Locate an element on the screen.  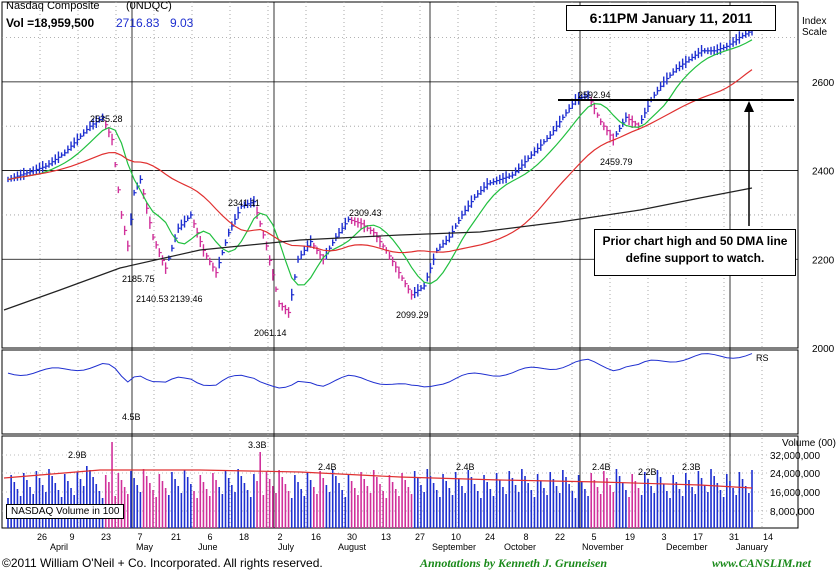
x-tick-label: 18 is located at coordinates (244, 537).